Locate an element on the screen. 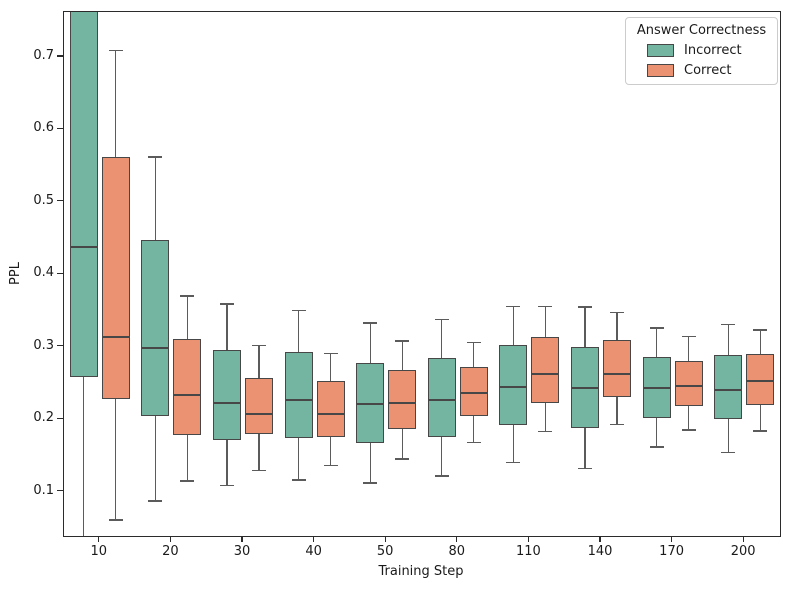 The width and height of the screenshot is (790, 590). y-tick-label: 0.7 is located at coordinates (43, 55).